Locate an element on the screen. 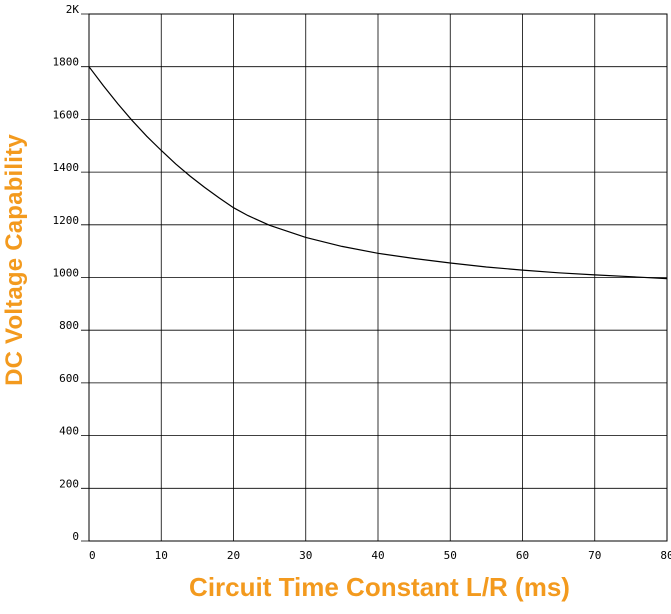 This screenshot has width=671, height=614. y-tick-label: 1800 is located at coordinates (66, 62).